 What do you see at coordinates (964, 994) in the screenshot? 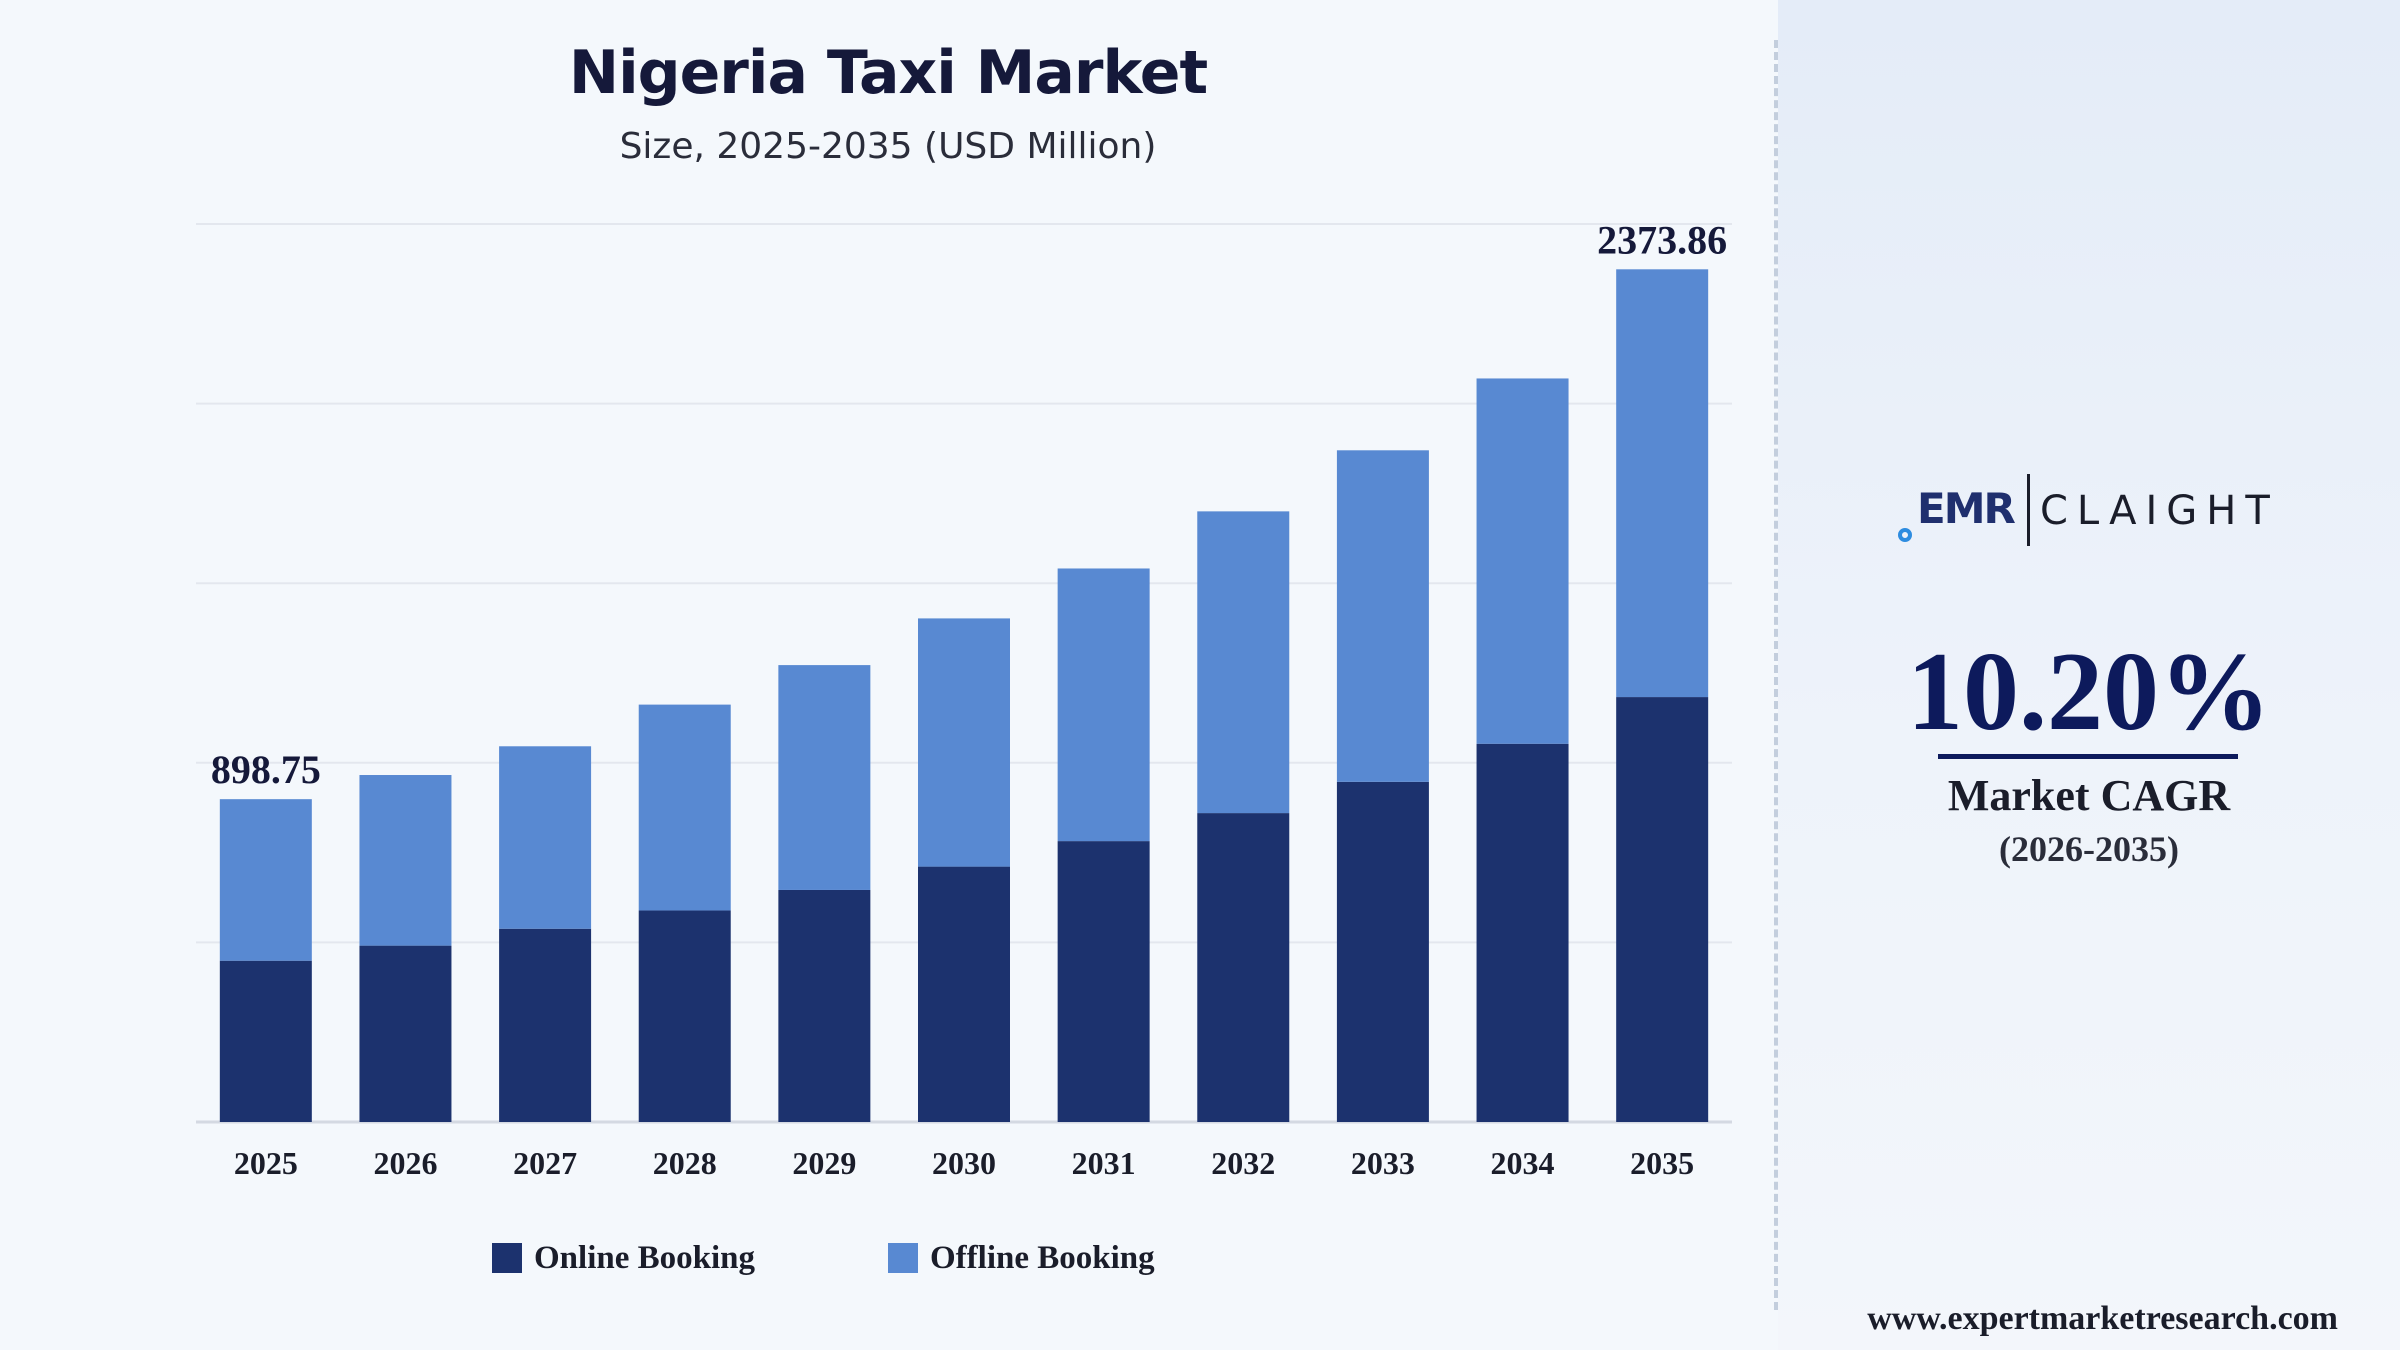
I see `bar-online-2030` at bounding box center [964, 994].